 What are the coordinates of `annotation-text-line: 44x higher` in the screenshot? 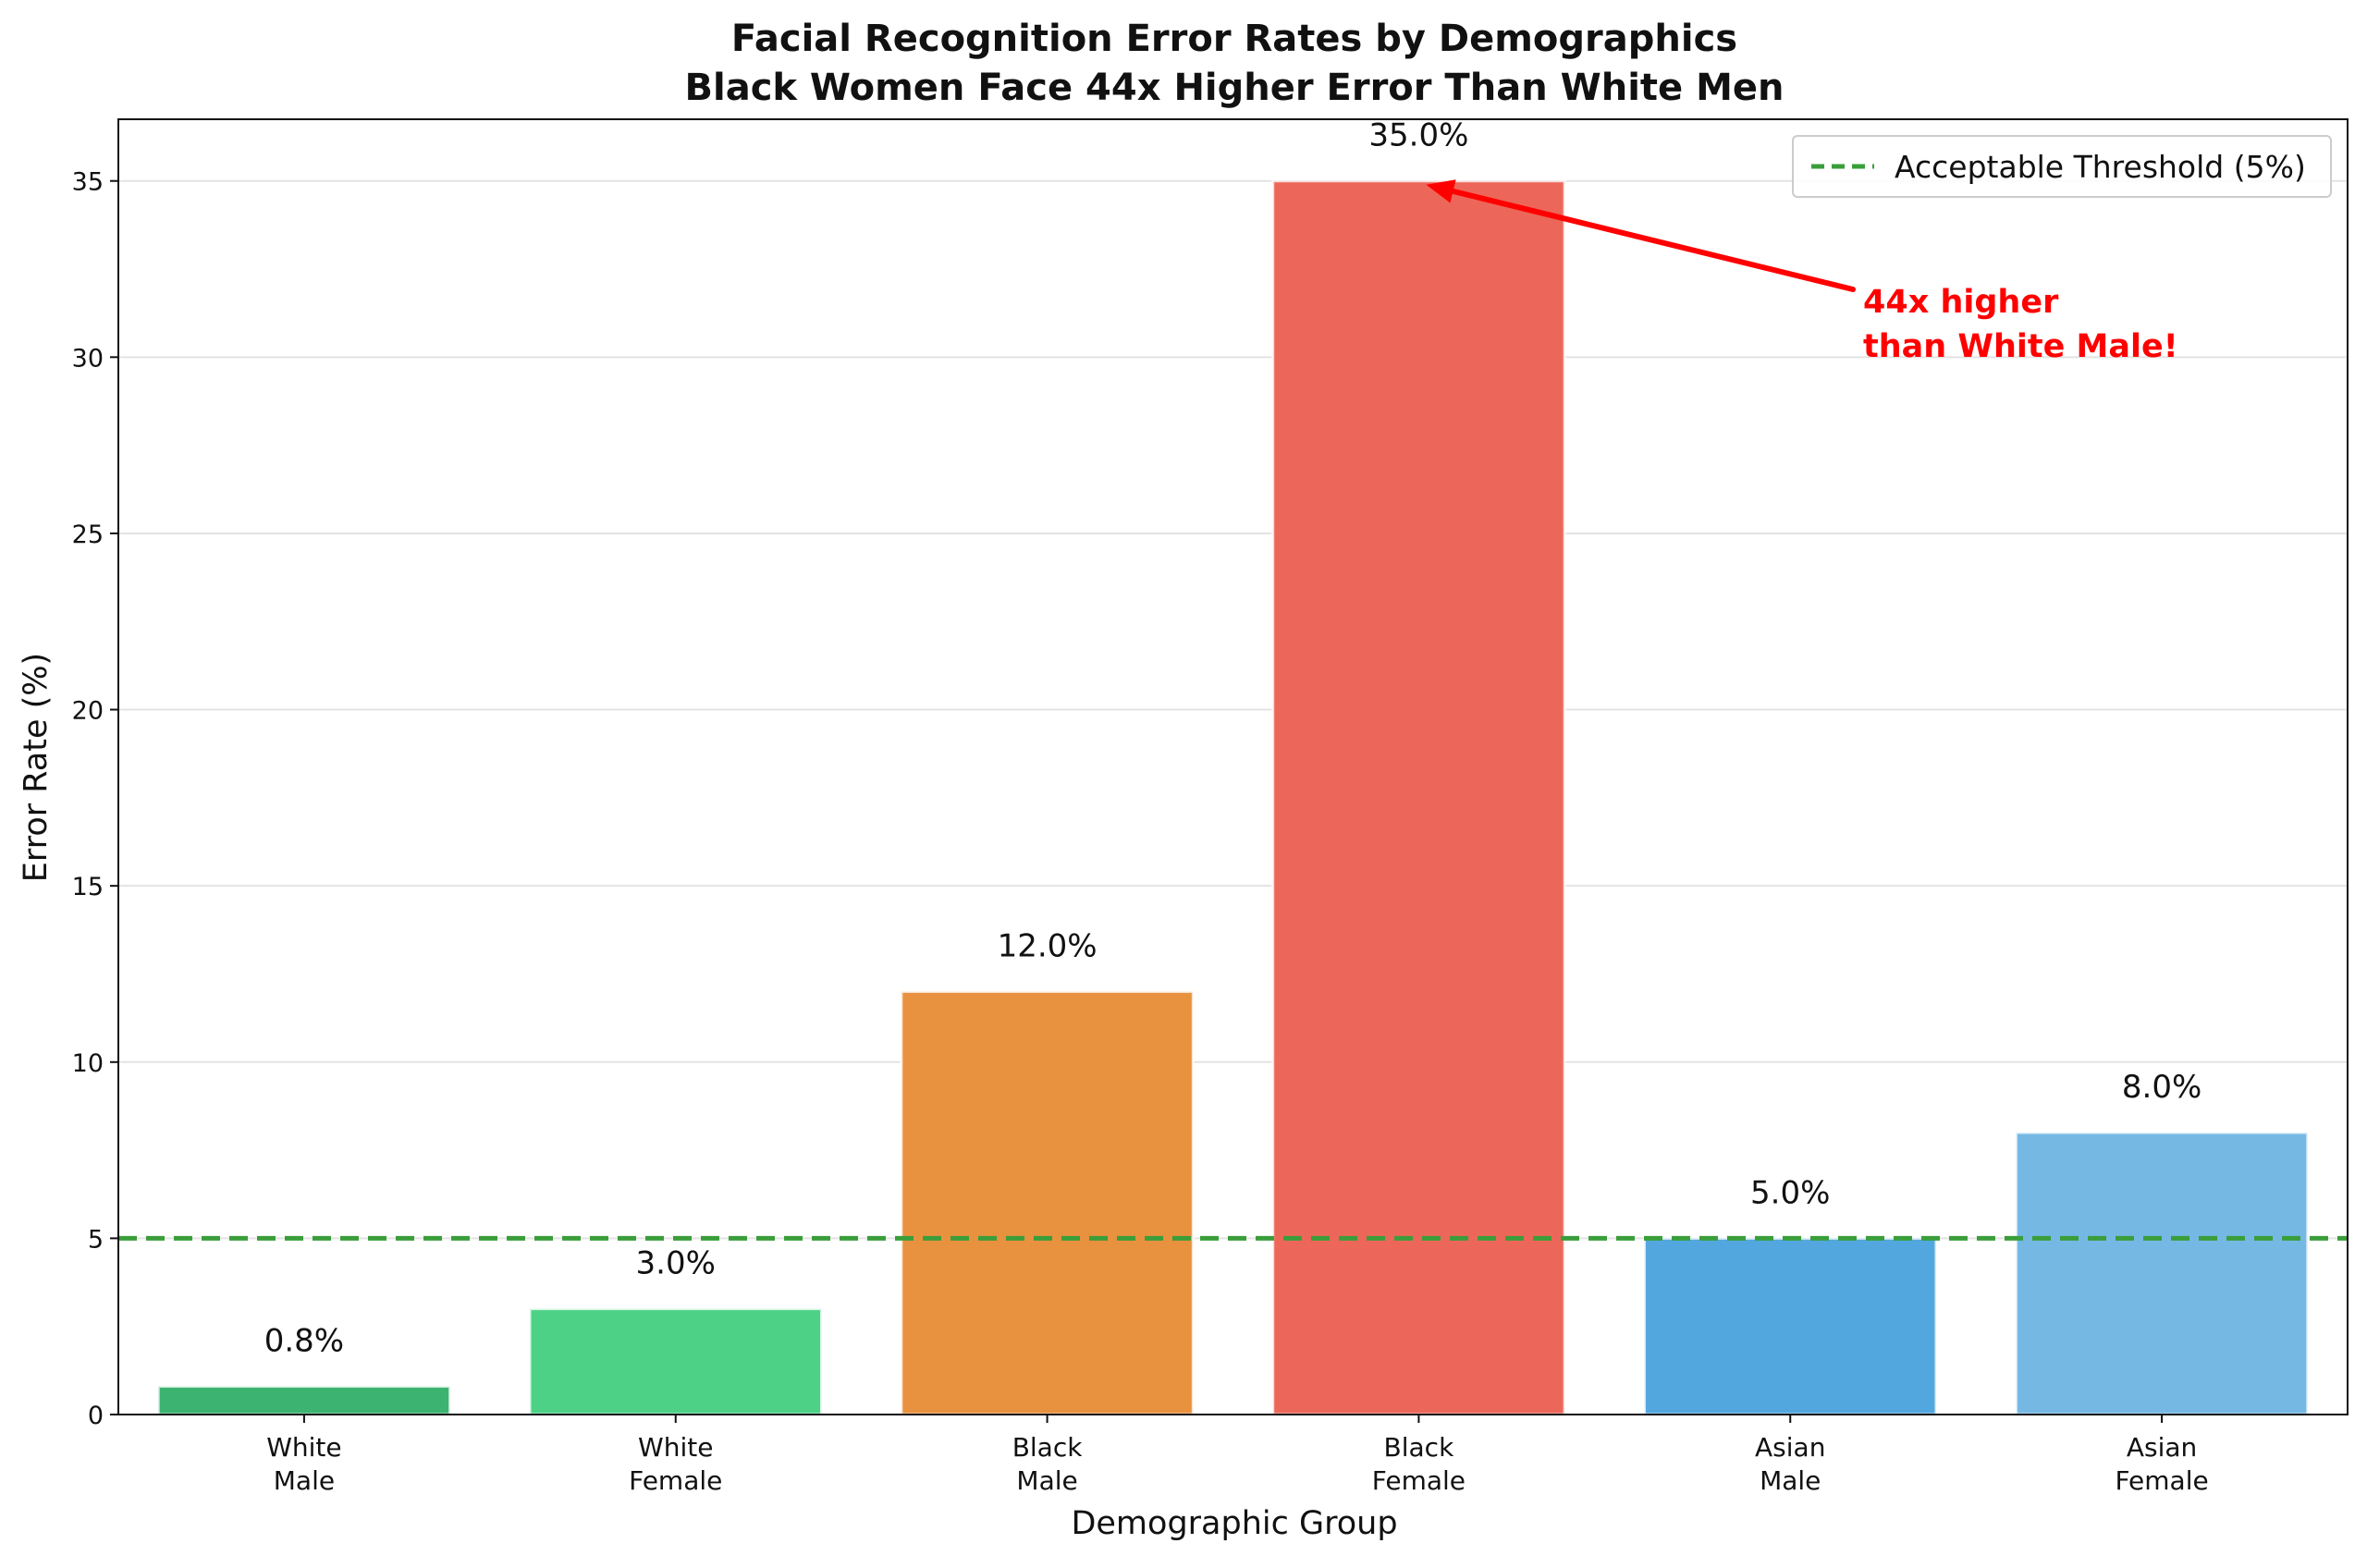 It's located at (1961, 302).